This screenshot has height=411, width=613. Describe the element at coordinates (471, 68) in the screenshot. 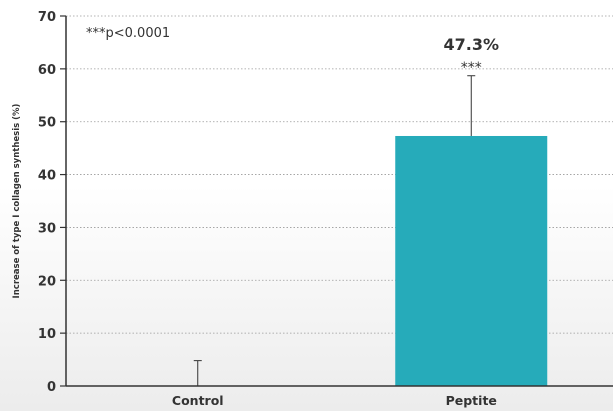

I see `significance-label: ***` at that location.